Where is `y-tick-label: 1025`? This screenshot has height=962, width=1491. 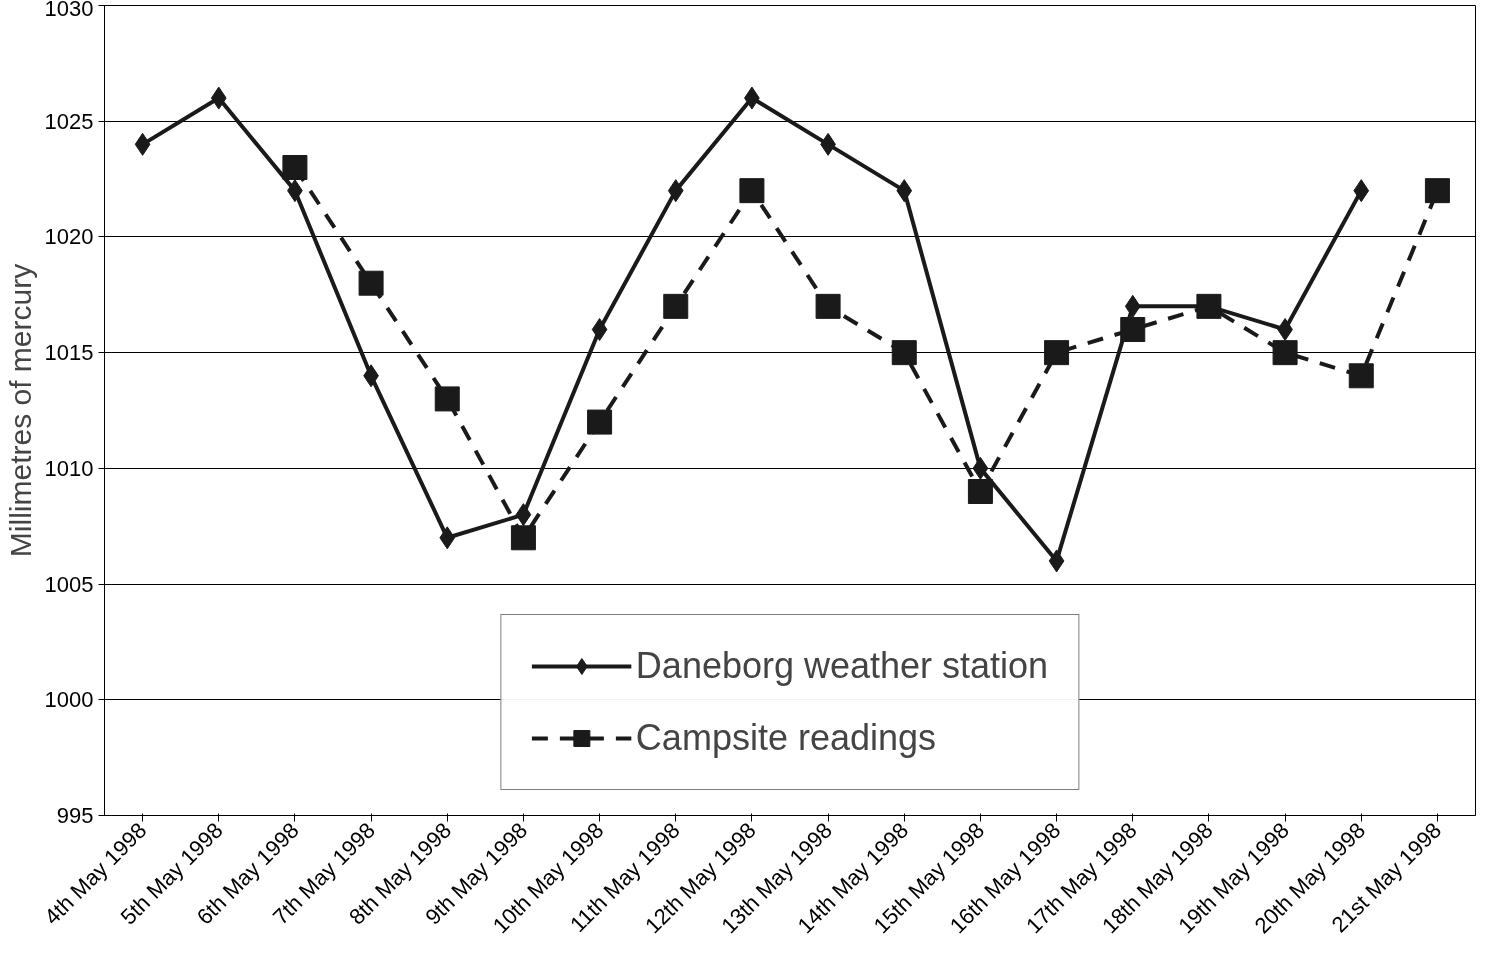
y-tick-label: 1025 is located at coordinates (69, 121).